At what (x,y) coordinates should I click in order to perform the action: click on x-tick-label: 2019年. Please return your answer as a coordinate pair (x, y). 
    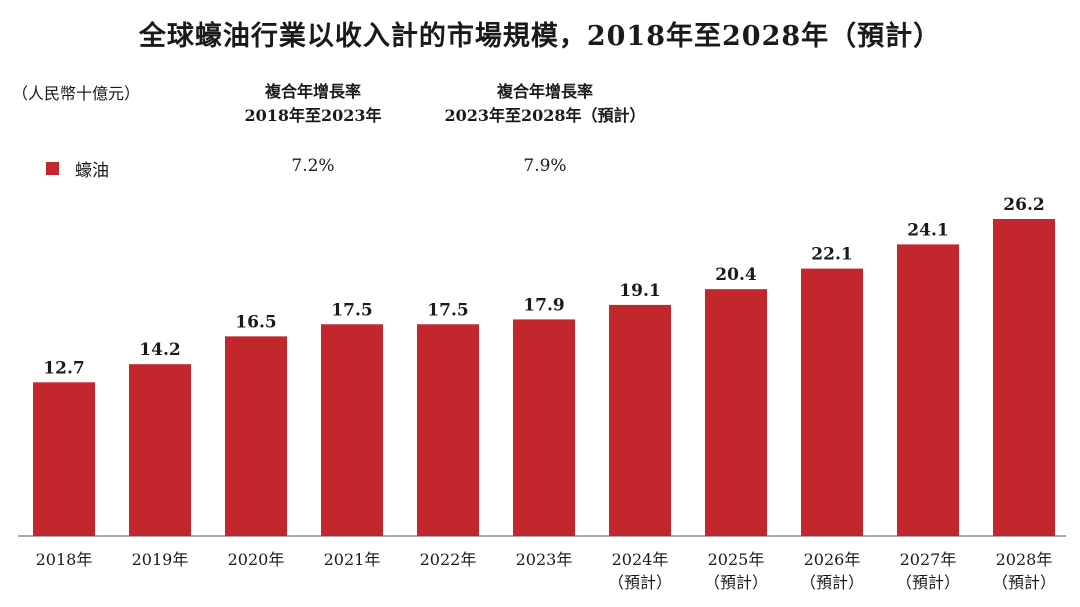
    Looking at the image, I should click on (160, 559).